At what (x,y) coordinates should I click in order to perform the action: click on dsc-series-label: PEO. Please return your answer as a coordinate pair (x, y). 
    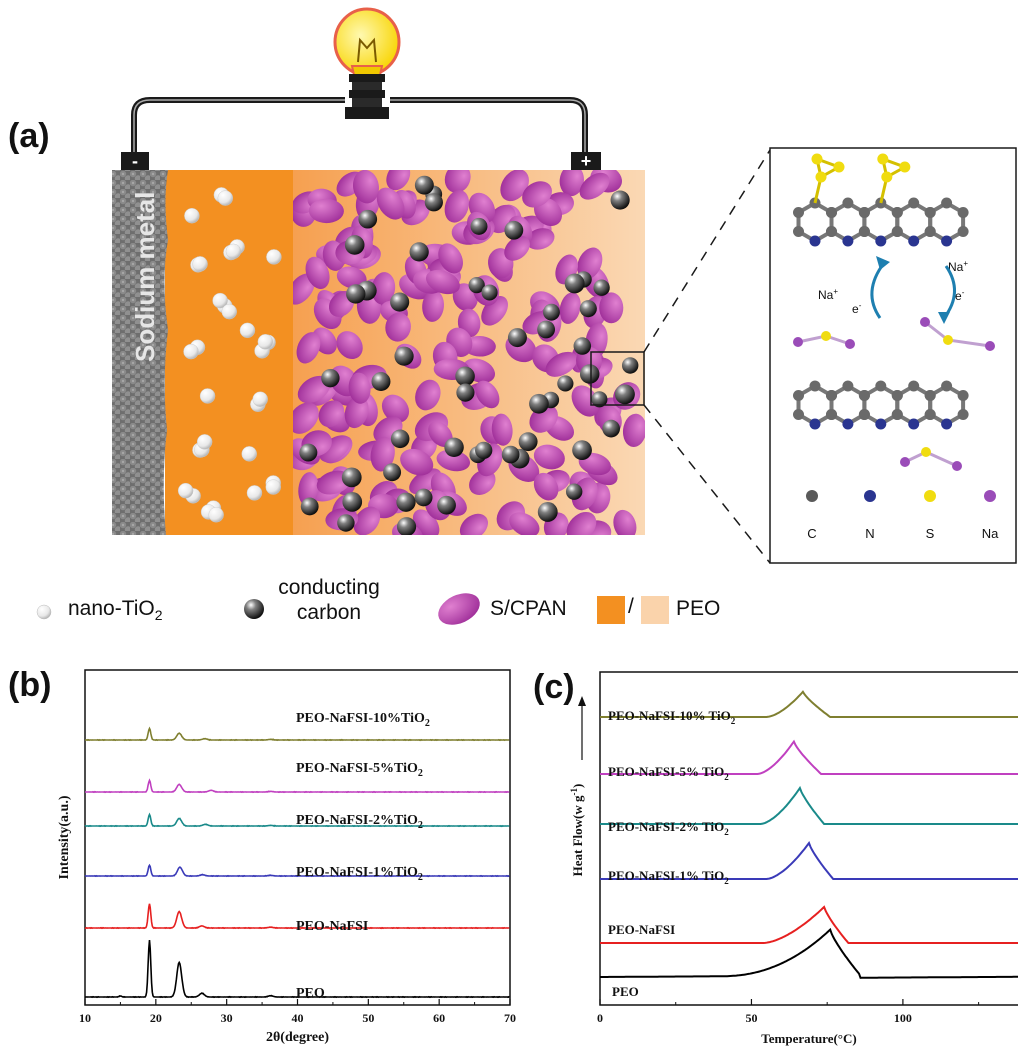
    Looking at the image, I should click on (625, 991).